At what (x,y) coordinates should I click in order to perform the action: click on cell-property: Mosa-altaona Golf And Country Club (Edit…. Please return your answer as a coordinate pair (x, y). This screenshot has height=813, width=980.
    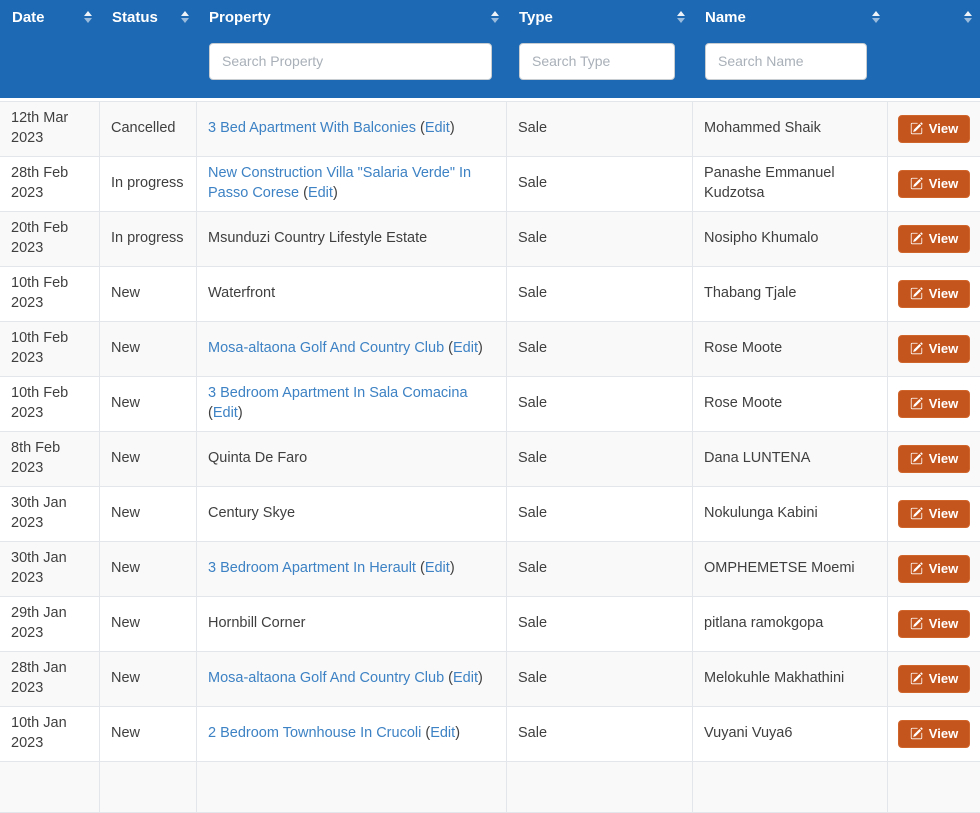
    Looking at the image, I should click on (352, 679).